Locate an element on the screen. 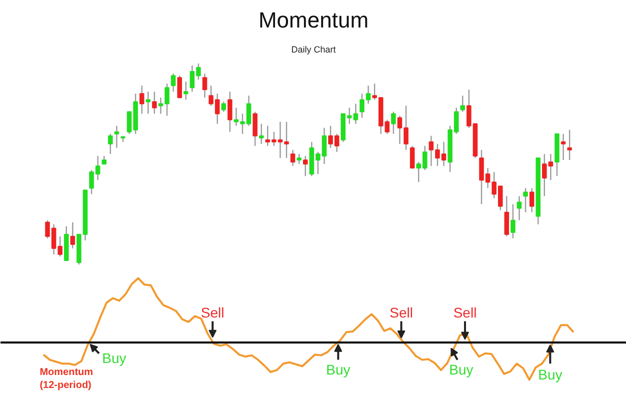  series-label: Momentum (12-period) is located at coordinates (67, 379).